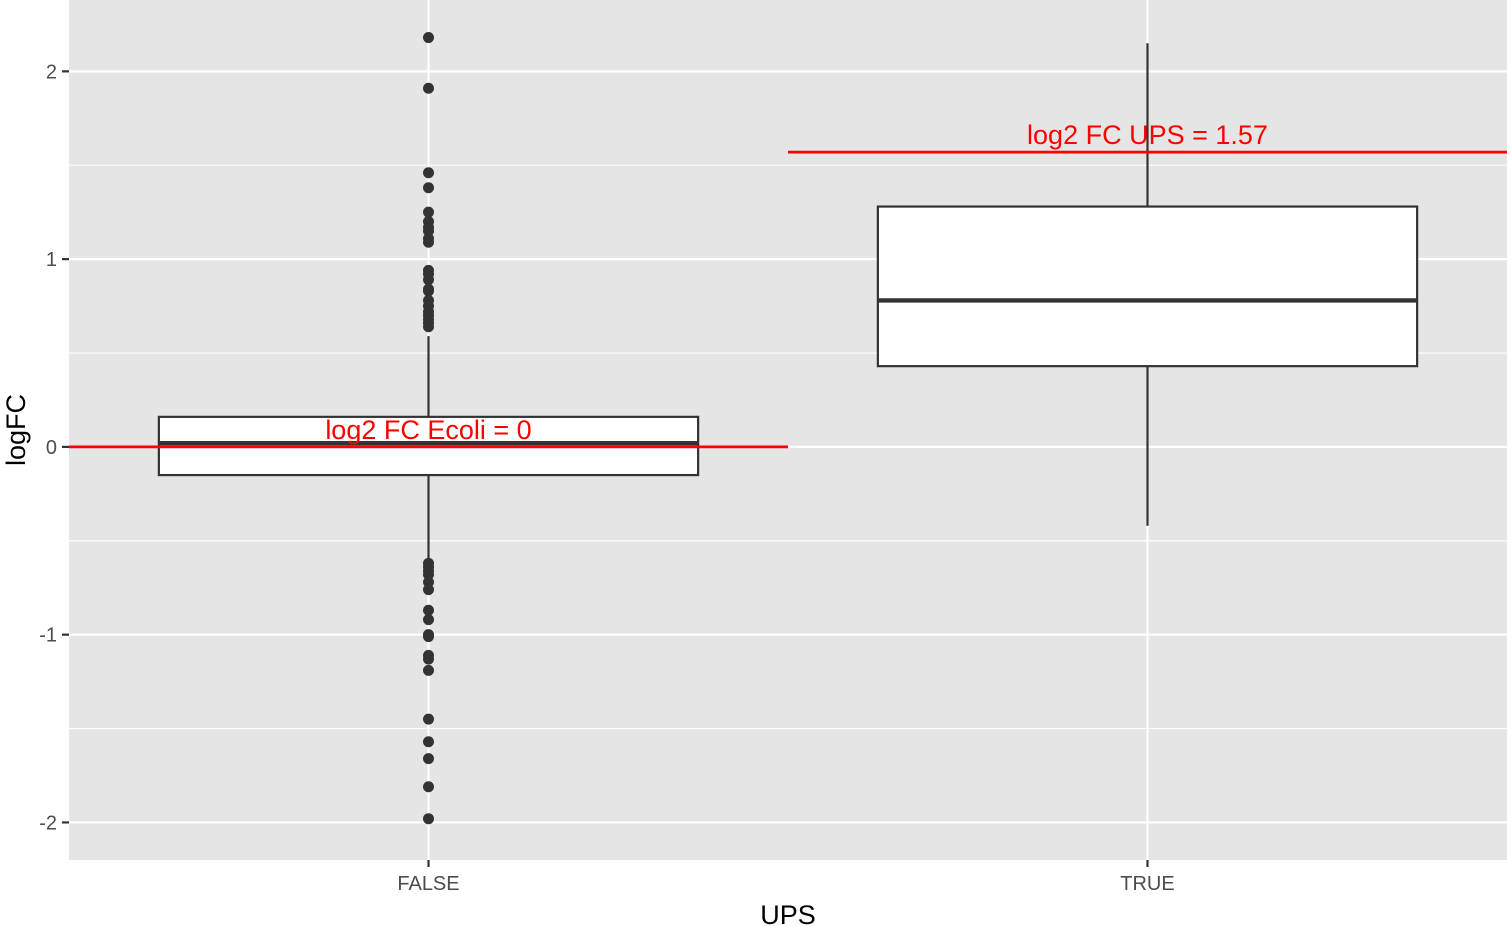  Describe the element at coordinates (48, 636) in the screenshot. I see `y-tick-label: -1` at that location.